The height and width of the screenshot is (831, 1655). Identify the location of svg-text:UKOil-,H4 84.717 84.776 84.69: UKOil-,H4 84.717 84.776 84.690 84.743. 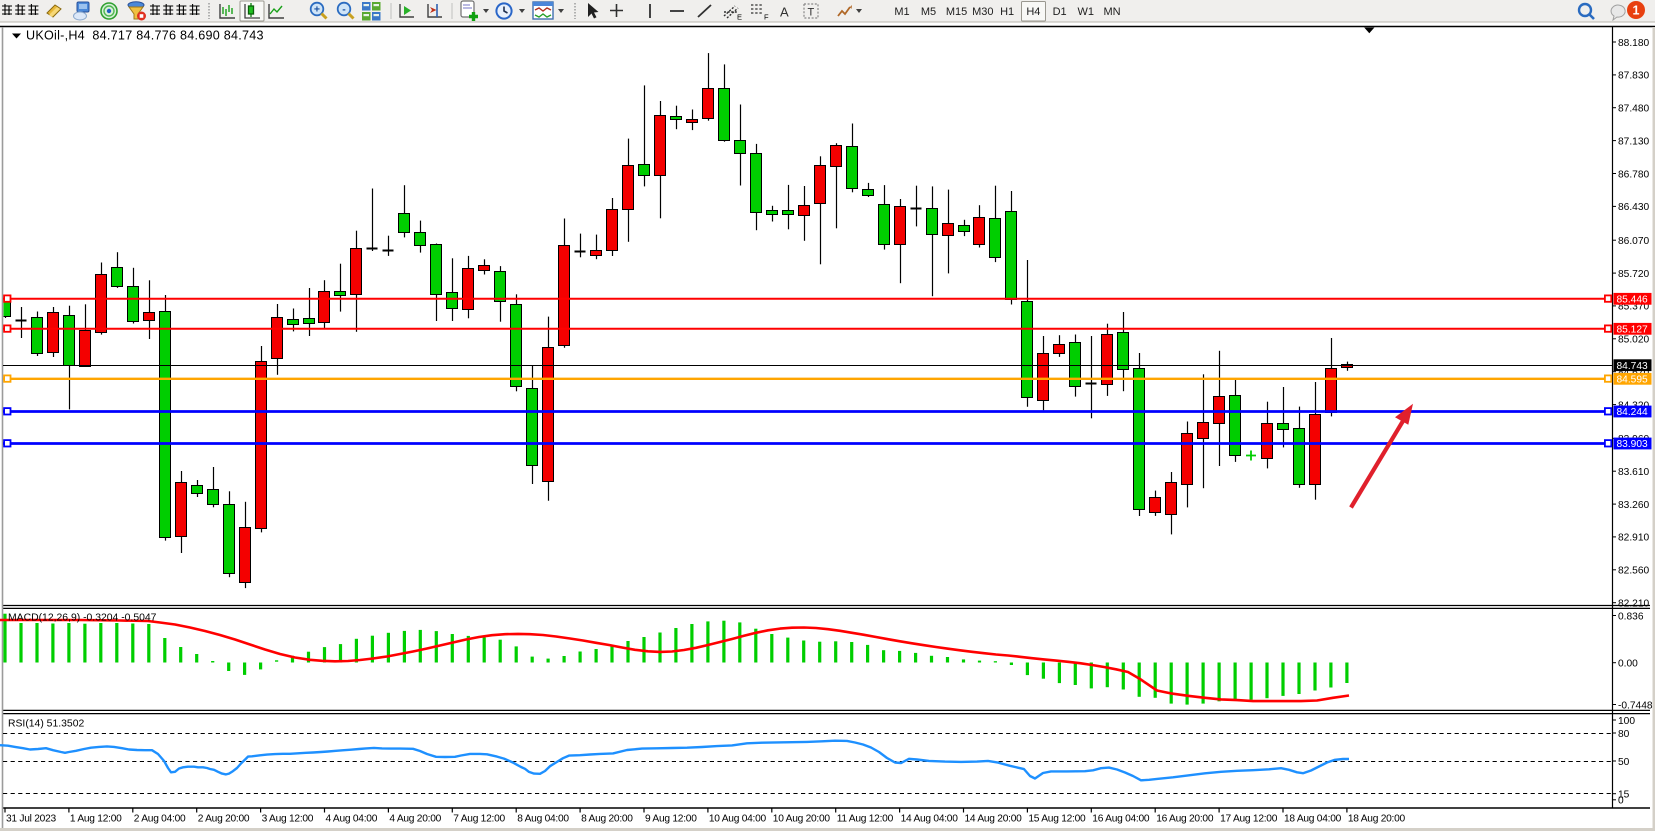
(145, 36).